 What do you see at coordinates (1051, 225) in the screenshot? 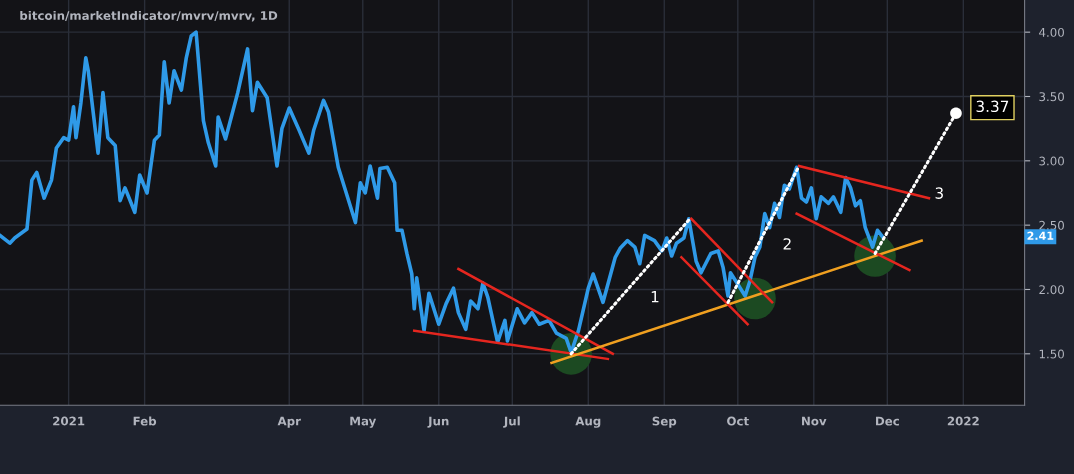
I see `y-tick-label: 2.50` at bounding box center [1051, 225].